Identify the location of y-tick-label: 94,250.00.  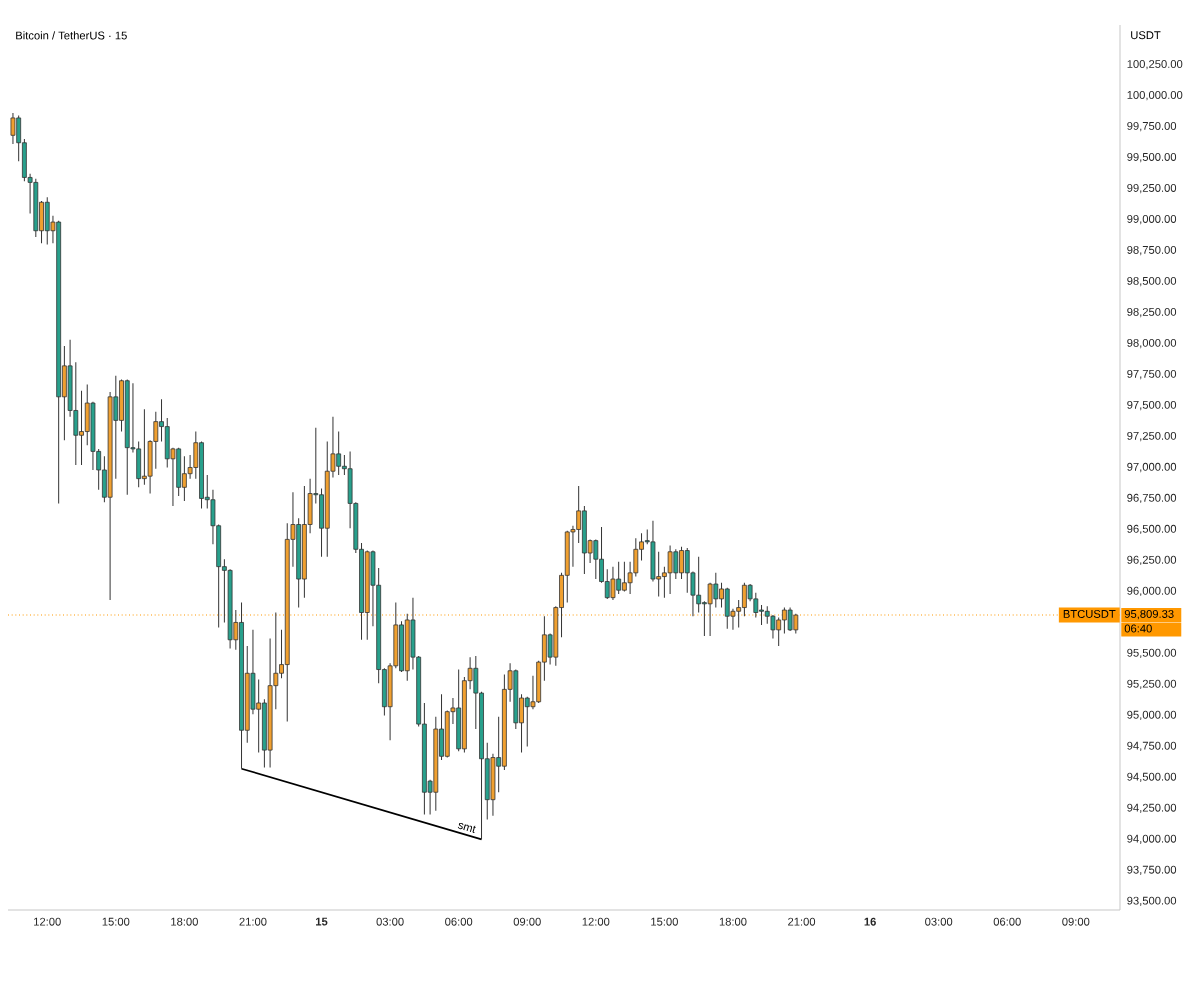
(1152, 808).